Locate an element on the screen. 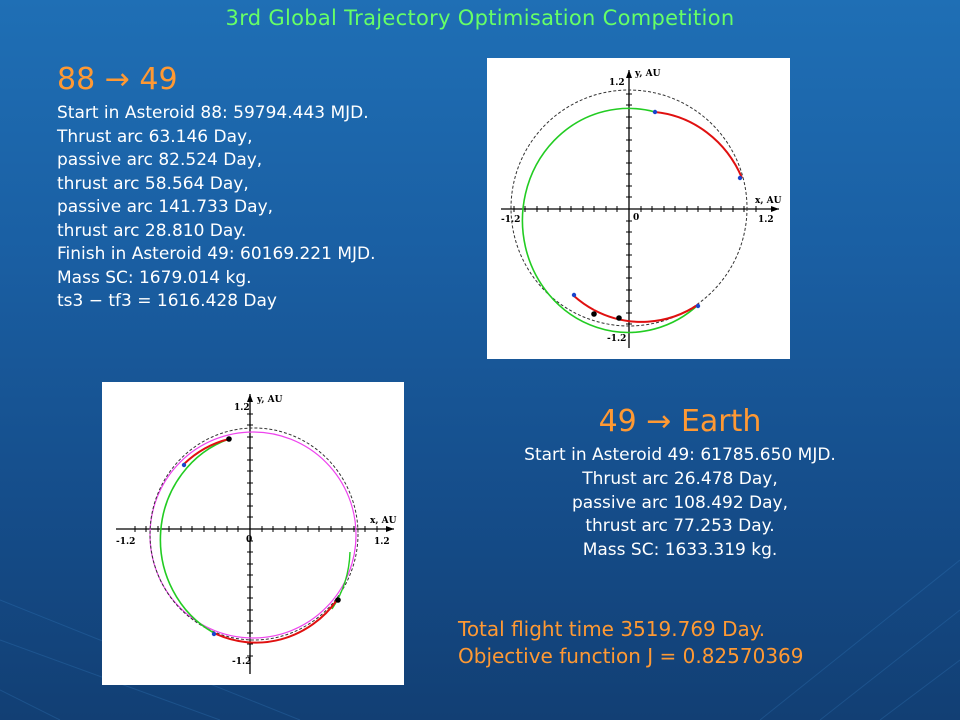 This screenshot has width=960, height=720. leg2-line: Start in Asteroid 49: 61785.650 MJD. is located at coordinates (680, 455).